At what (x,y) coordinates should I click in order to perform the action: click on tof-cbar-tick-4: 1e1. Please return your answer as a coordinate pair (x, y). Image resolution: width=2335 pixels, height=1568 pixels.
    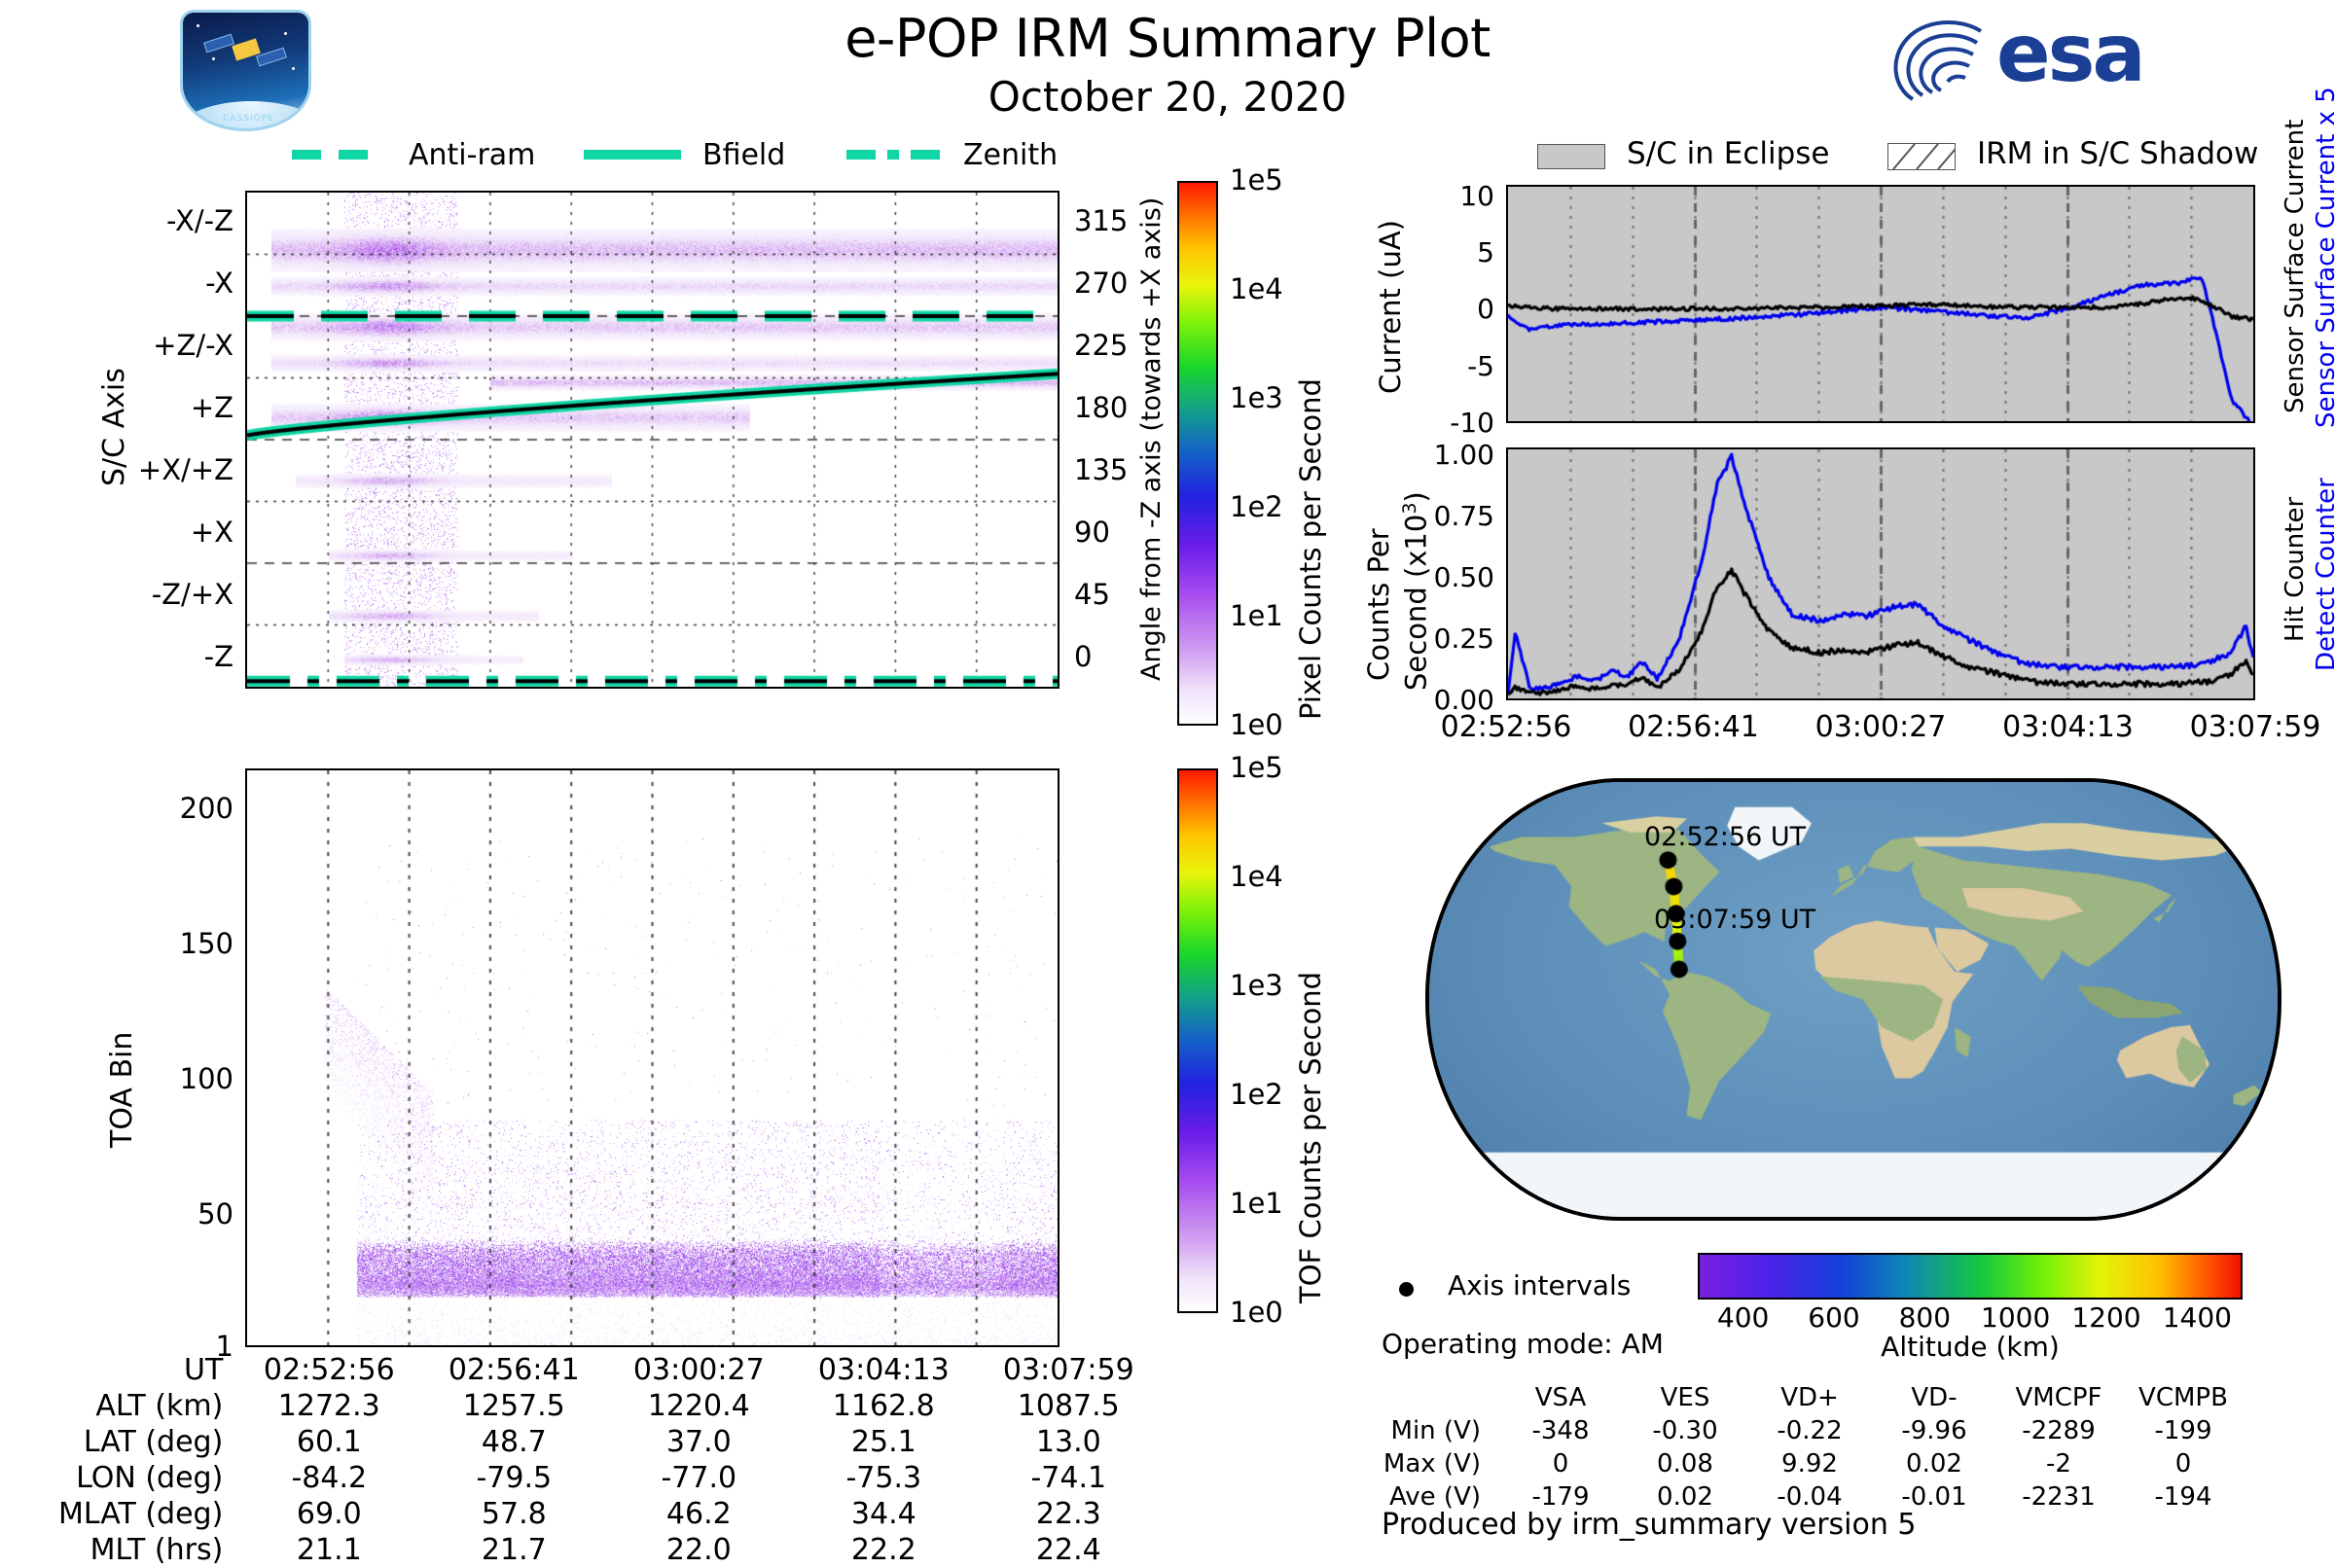
    Looking at the image, I should click on (1256, 1203).